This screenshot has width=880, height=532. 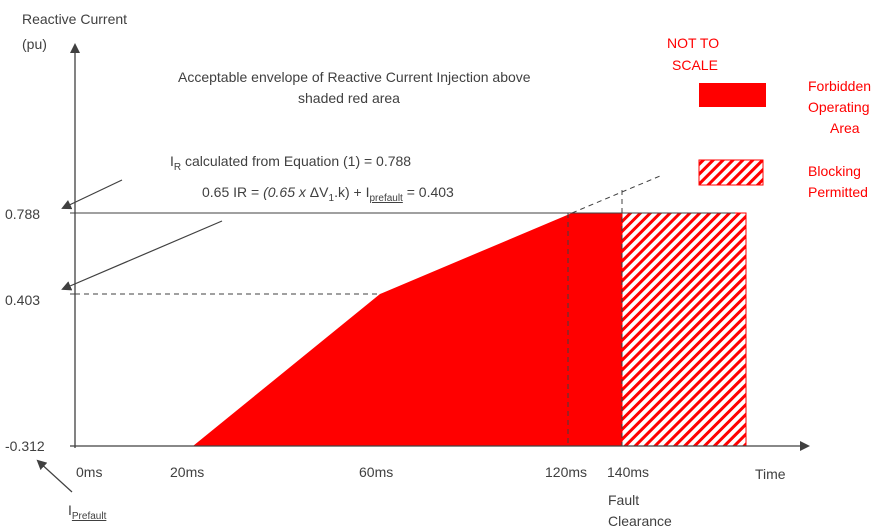 I want to click on eq-prefix: 0.65 IR =, so click(x=232, y=192).